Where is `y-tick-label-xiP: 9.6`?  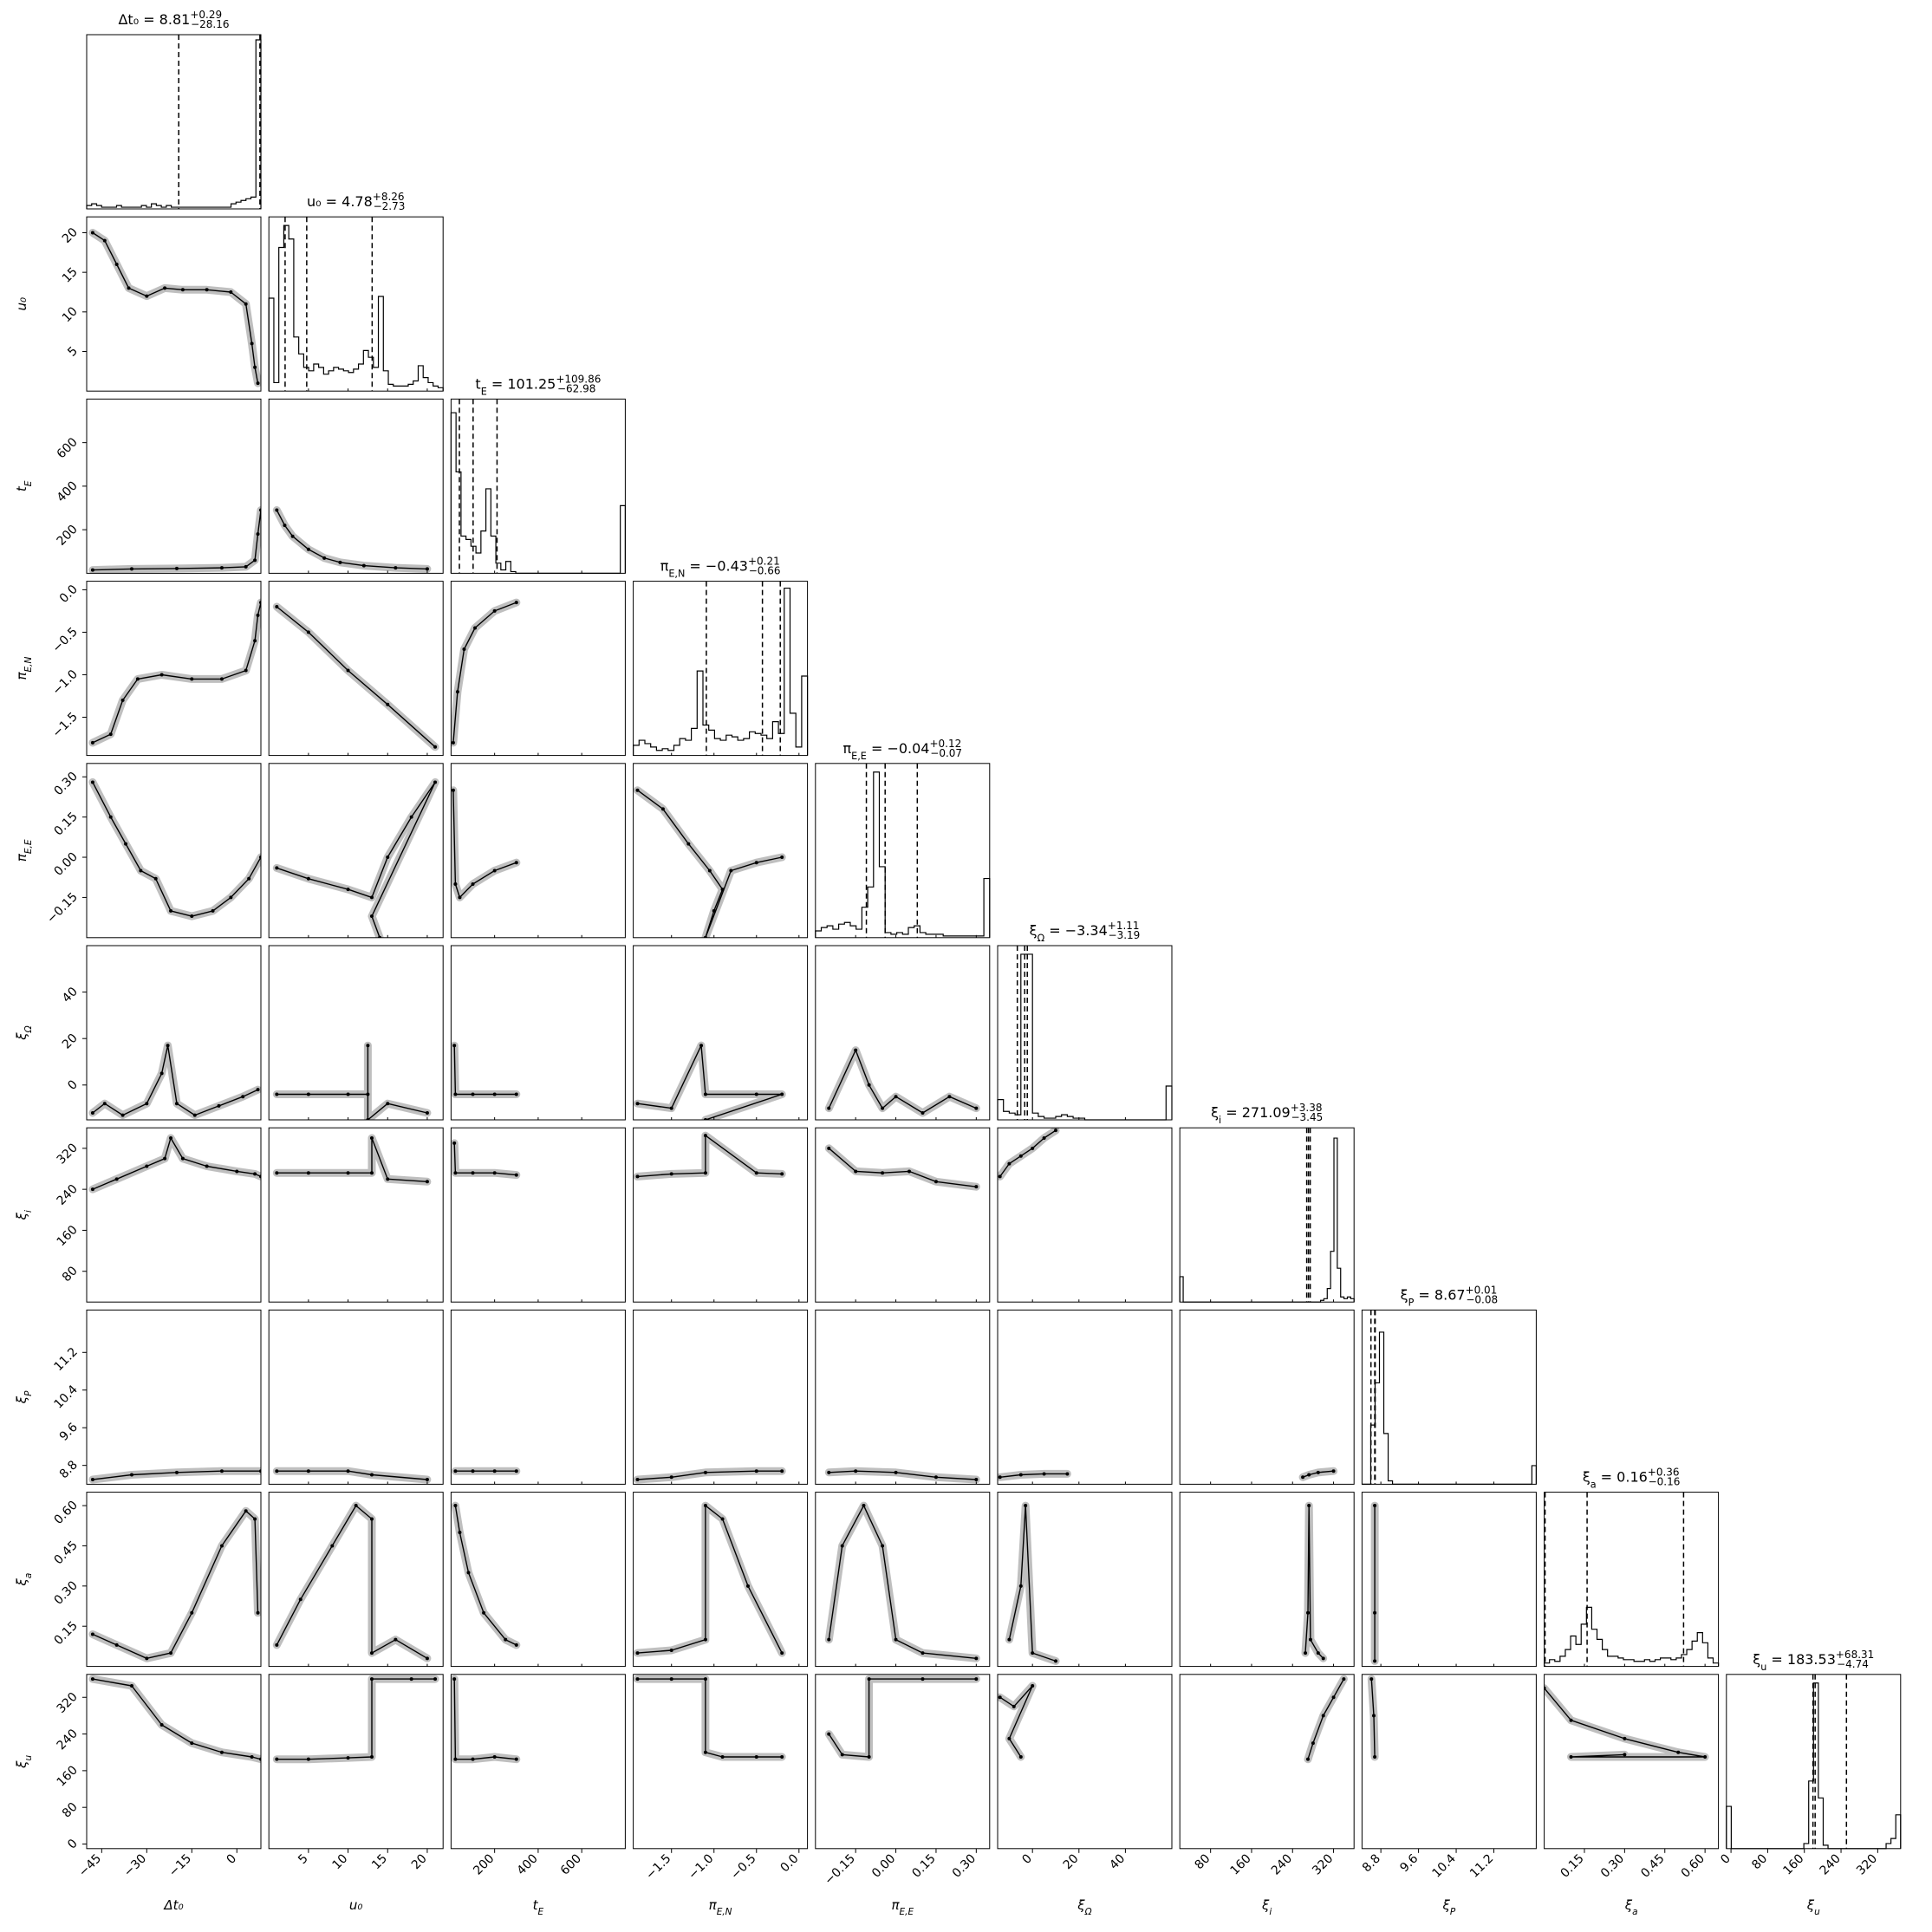
y-tick-label-xiP: 9.6 is located at coordinates (69, 1432).